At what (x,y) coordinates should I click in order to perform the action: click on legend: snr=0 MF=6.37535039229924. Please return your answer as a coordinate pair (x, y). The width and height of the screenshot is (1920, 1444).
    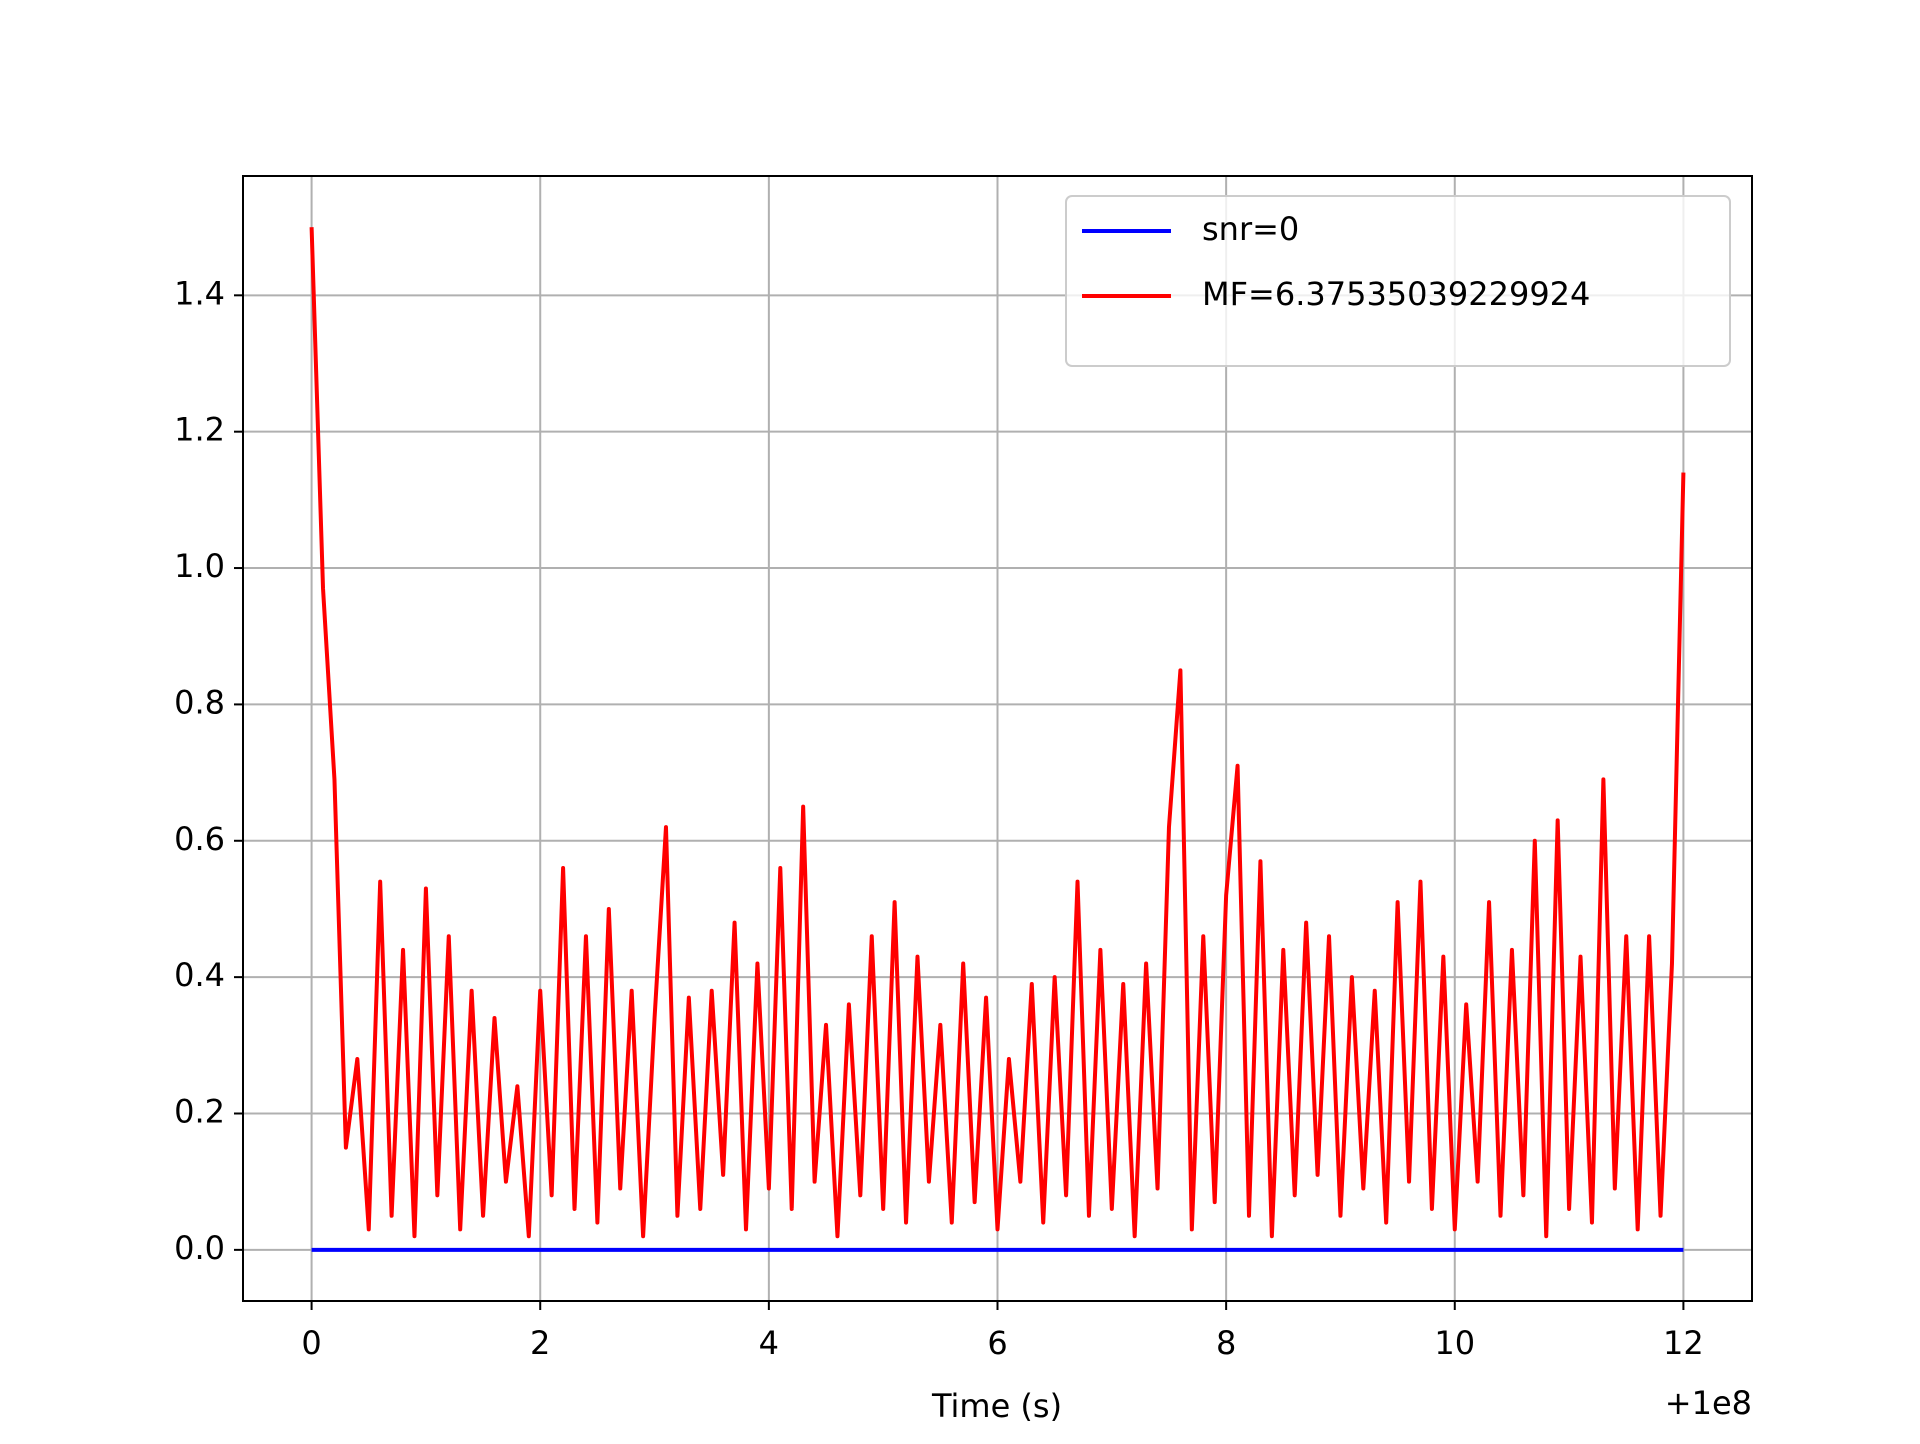
    Looking at the image, I should click on (1398, 281).